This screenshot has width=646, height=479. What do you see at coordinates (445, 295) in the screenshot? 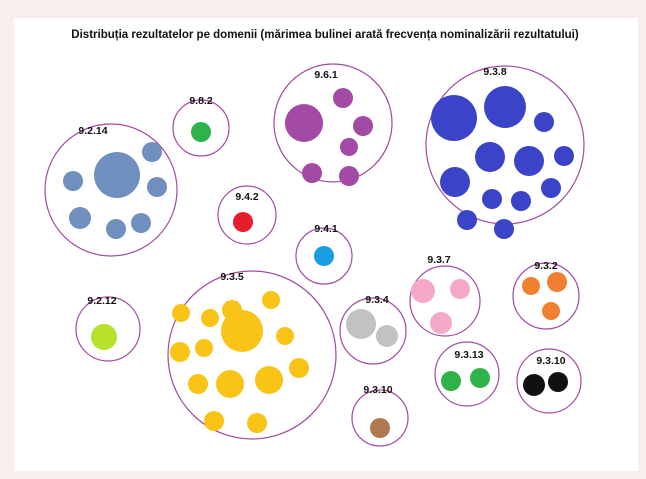
I see `domain-group-9-3-7: 9.3.7` at bounding box center [445, 295].